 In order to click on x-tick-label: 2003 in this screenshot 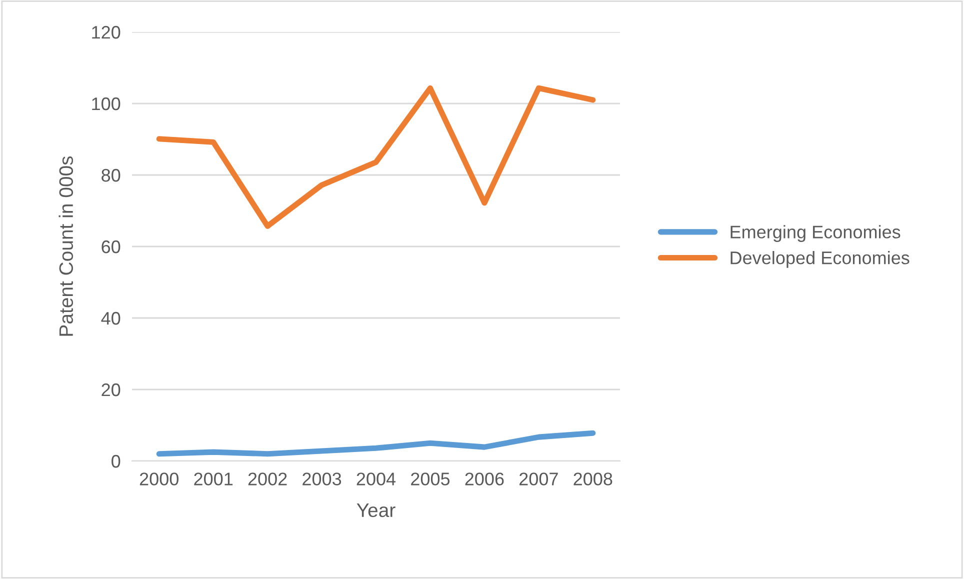, I will do `click(322, 479)`.